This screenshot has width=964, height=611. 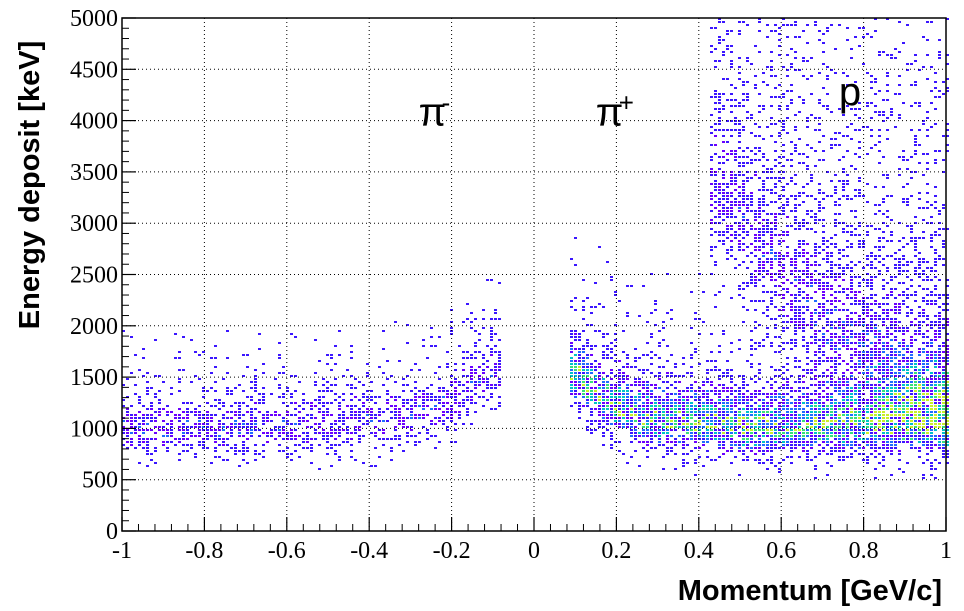 What do you see at coordinates (715, 217) in the screenshot?
I see `heatmap-cell-2011` at bounding box center [715, 217].